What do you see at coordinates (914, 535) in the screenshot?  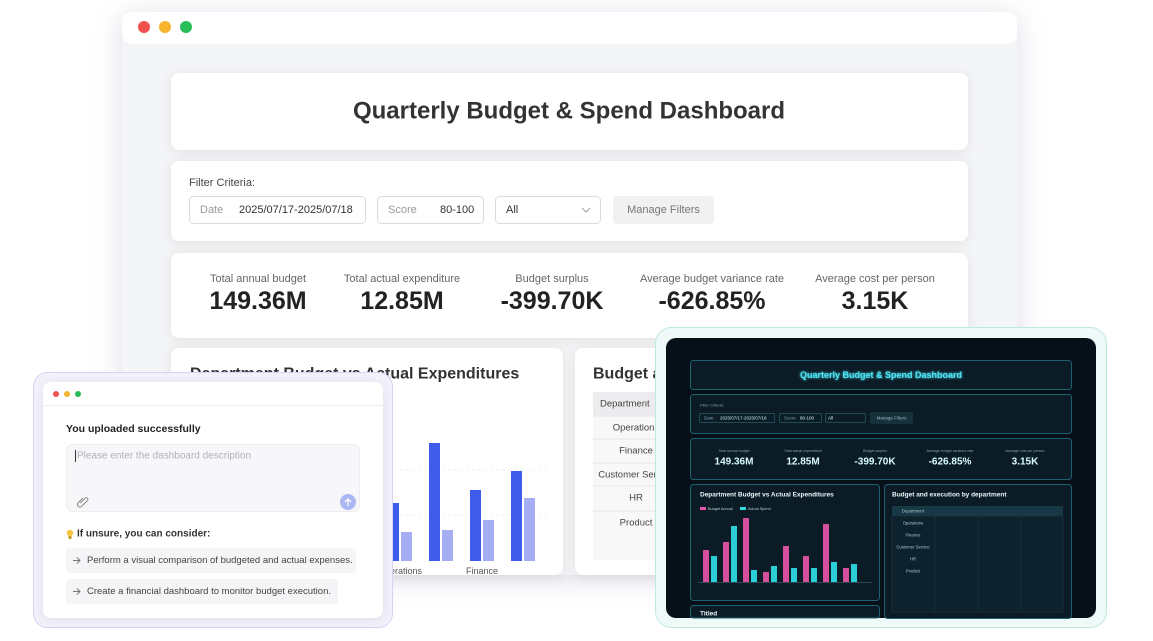 I see `dark-table-cell: Finance` at bounding box center [914, 535].